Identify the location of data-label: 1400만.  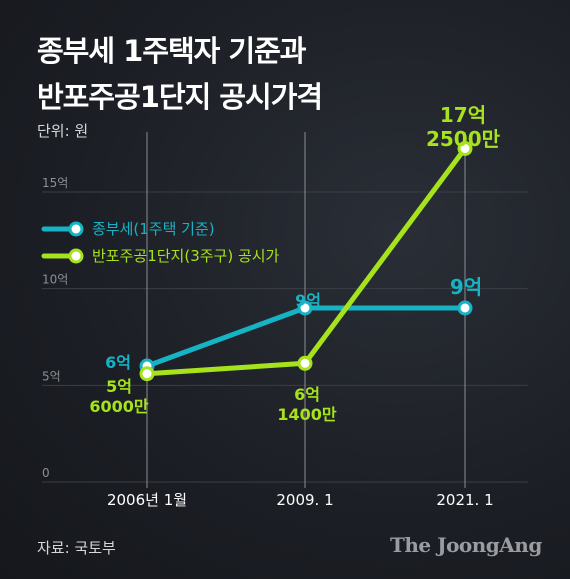
(307, 414).